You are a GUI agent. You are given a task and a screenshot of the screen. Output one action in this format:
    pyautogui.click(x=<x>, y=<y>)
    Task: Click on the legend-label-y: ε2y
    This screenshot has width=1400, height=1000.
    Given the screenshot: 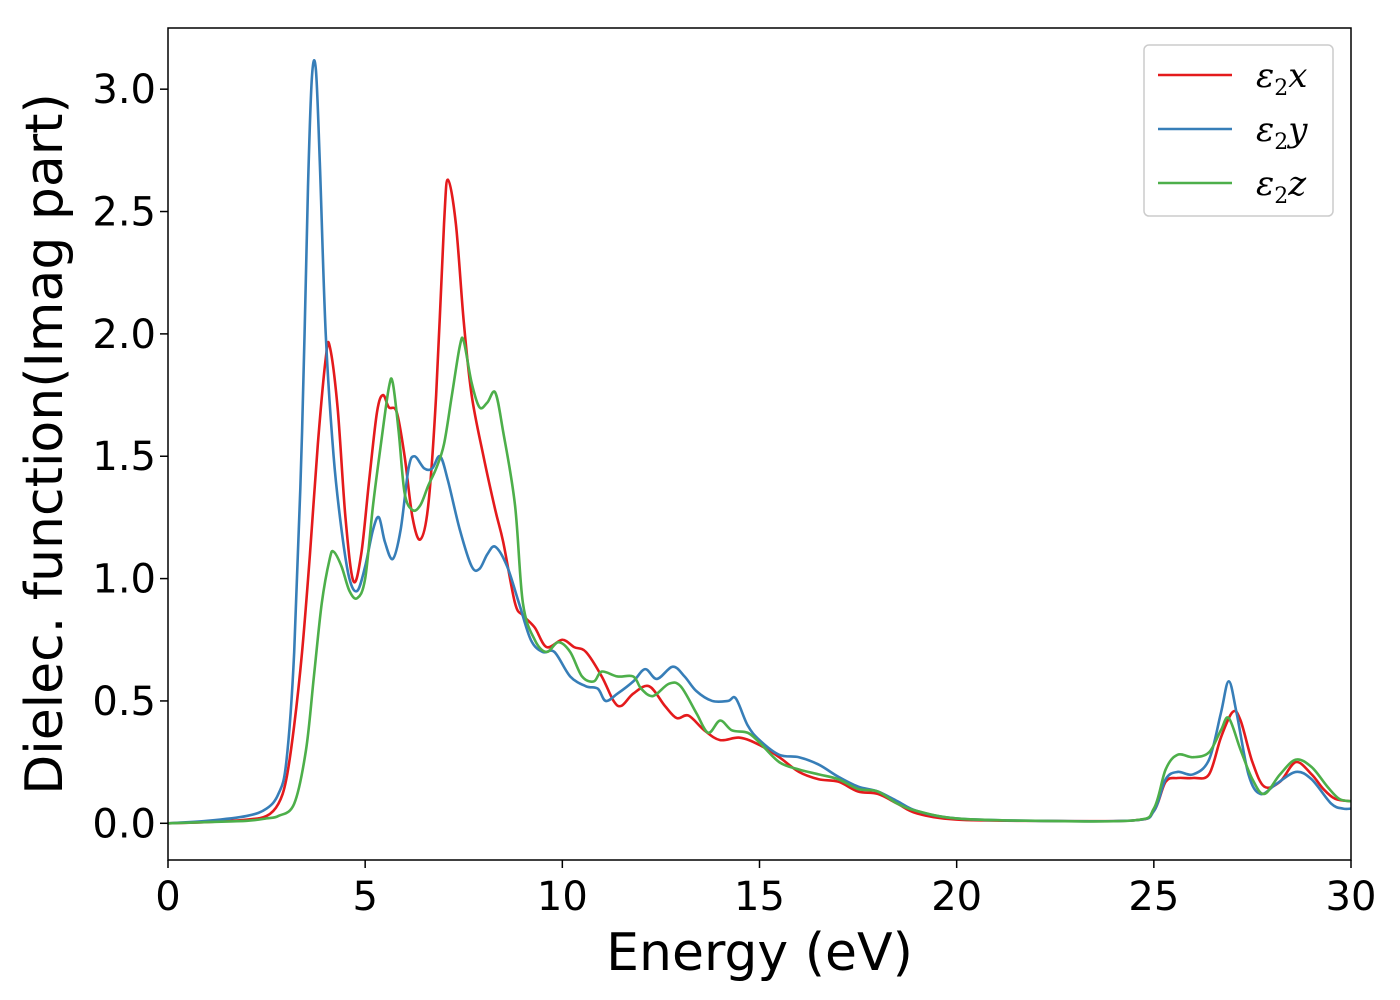 What is the action you would take?
    pyautogui.click(x=1282, y=132)
    